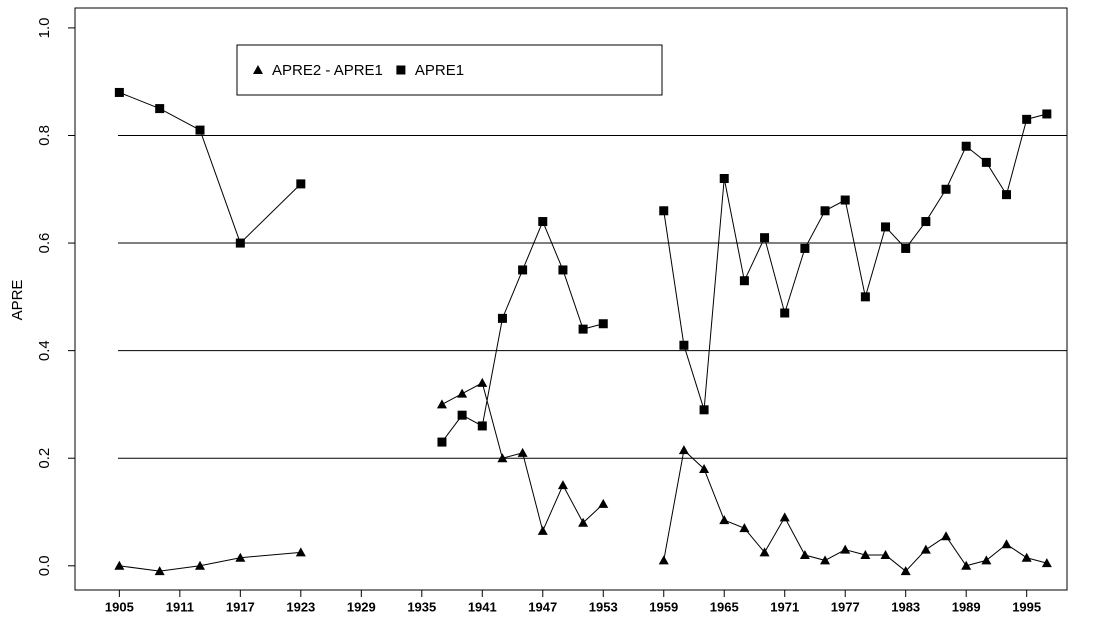 This screenshot has width=1097, height=635. What do you see at coordinates (44, 135) in the screenshot?
I see `y-tick-label: 0.8` at bounding box center [44, 135].